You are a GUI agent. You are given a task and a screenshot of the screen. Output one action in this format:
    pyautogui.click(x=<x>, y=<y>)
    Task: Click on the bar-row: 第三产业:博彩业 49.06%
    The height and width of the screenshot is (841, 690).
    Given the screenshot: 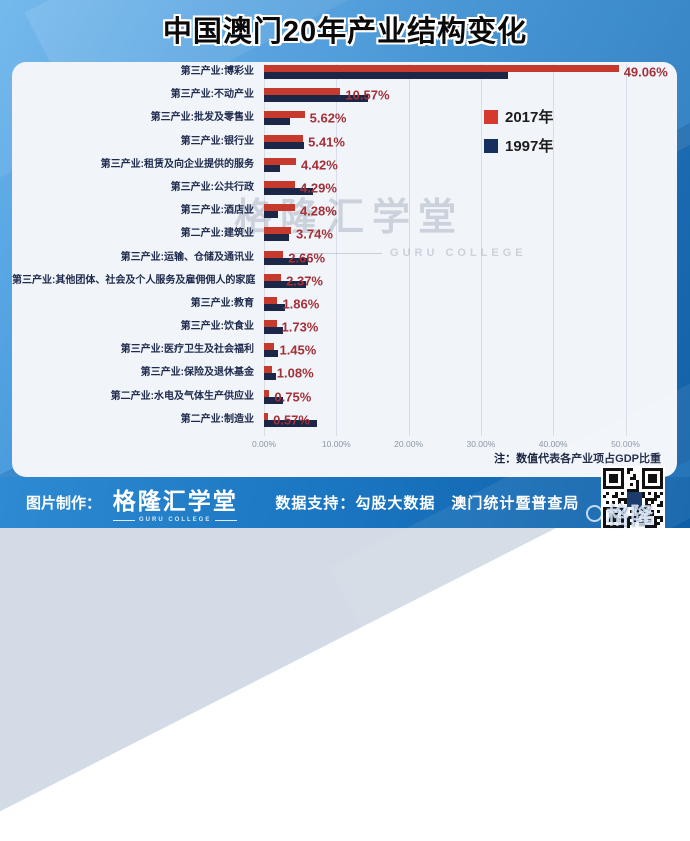 What is the action you would take?
    pyautogui.click(x=344, y=76)
    